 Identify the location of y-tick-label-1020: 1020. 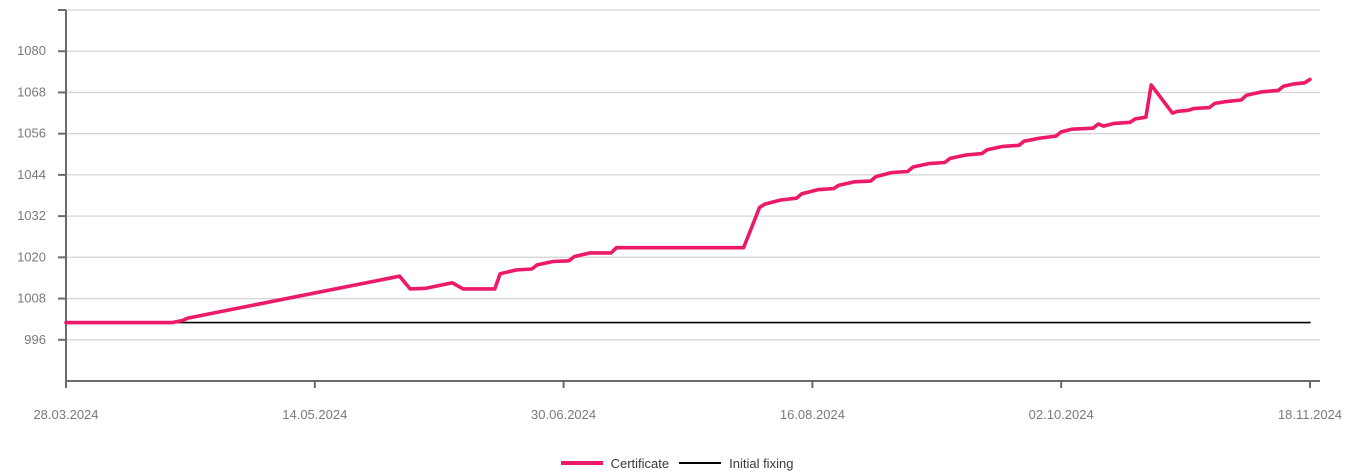
(31, 256).